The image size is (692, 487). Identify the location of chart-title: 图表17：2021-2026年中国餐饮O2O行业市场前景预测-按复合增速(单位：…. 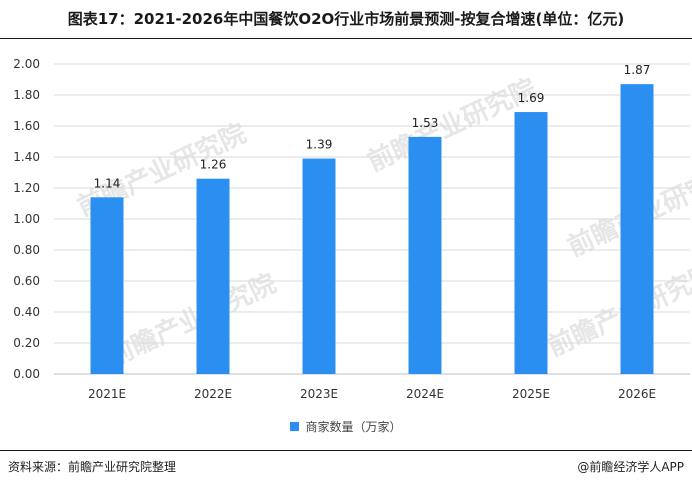
(346, 19).